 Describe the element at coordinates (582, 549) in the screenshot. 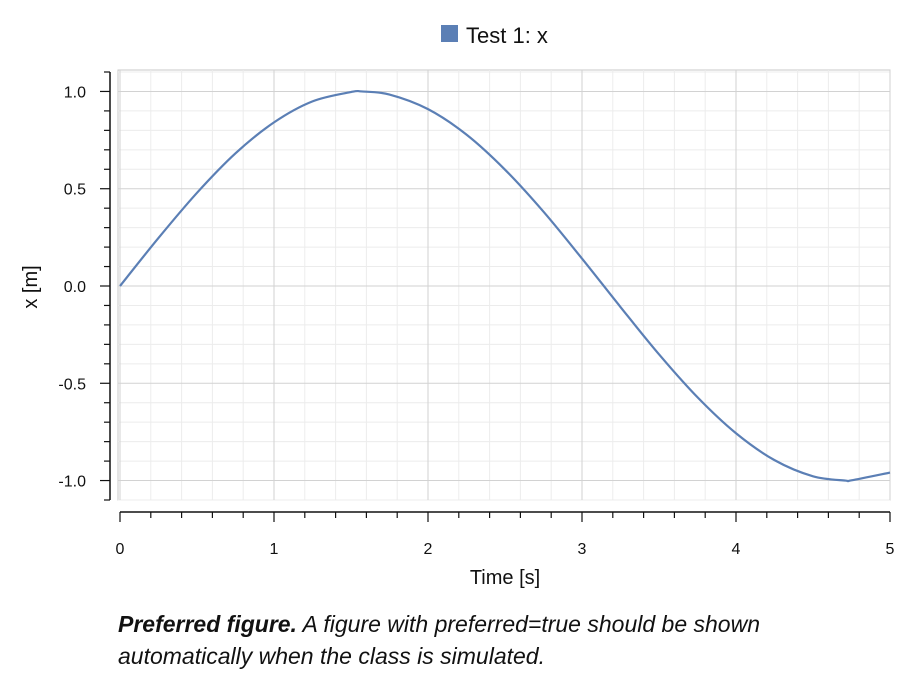

I see `x-tick-label: 3` at that location.